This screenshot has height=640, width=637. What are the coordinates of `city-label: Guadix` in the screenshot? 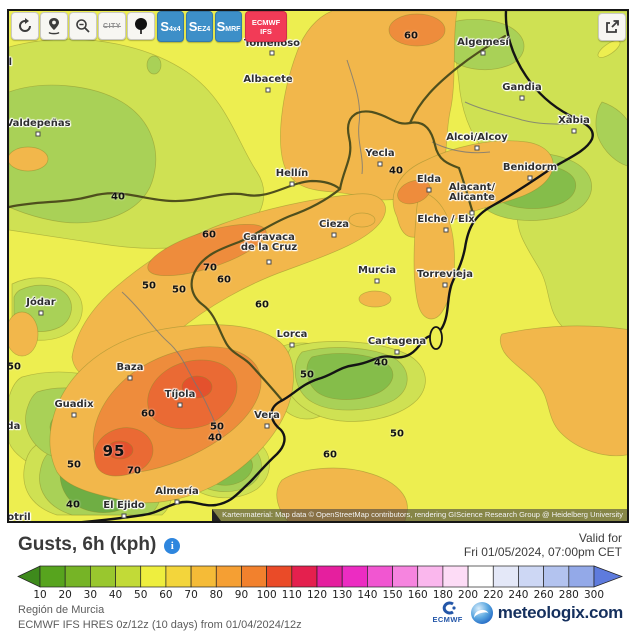 It's located at (74, 404).